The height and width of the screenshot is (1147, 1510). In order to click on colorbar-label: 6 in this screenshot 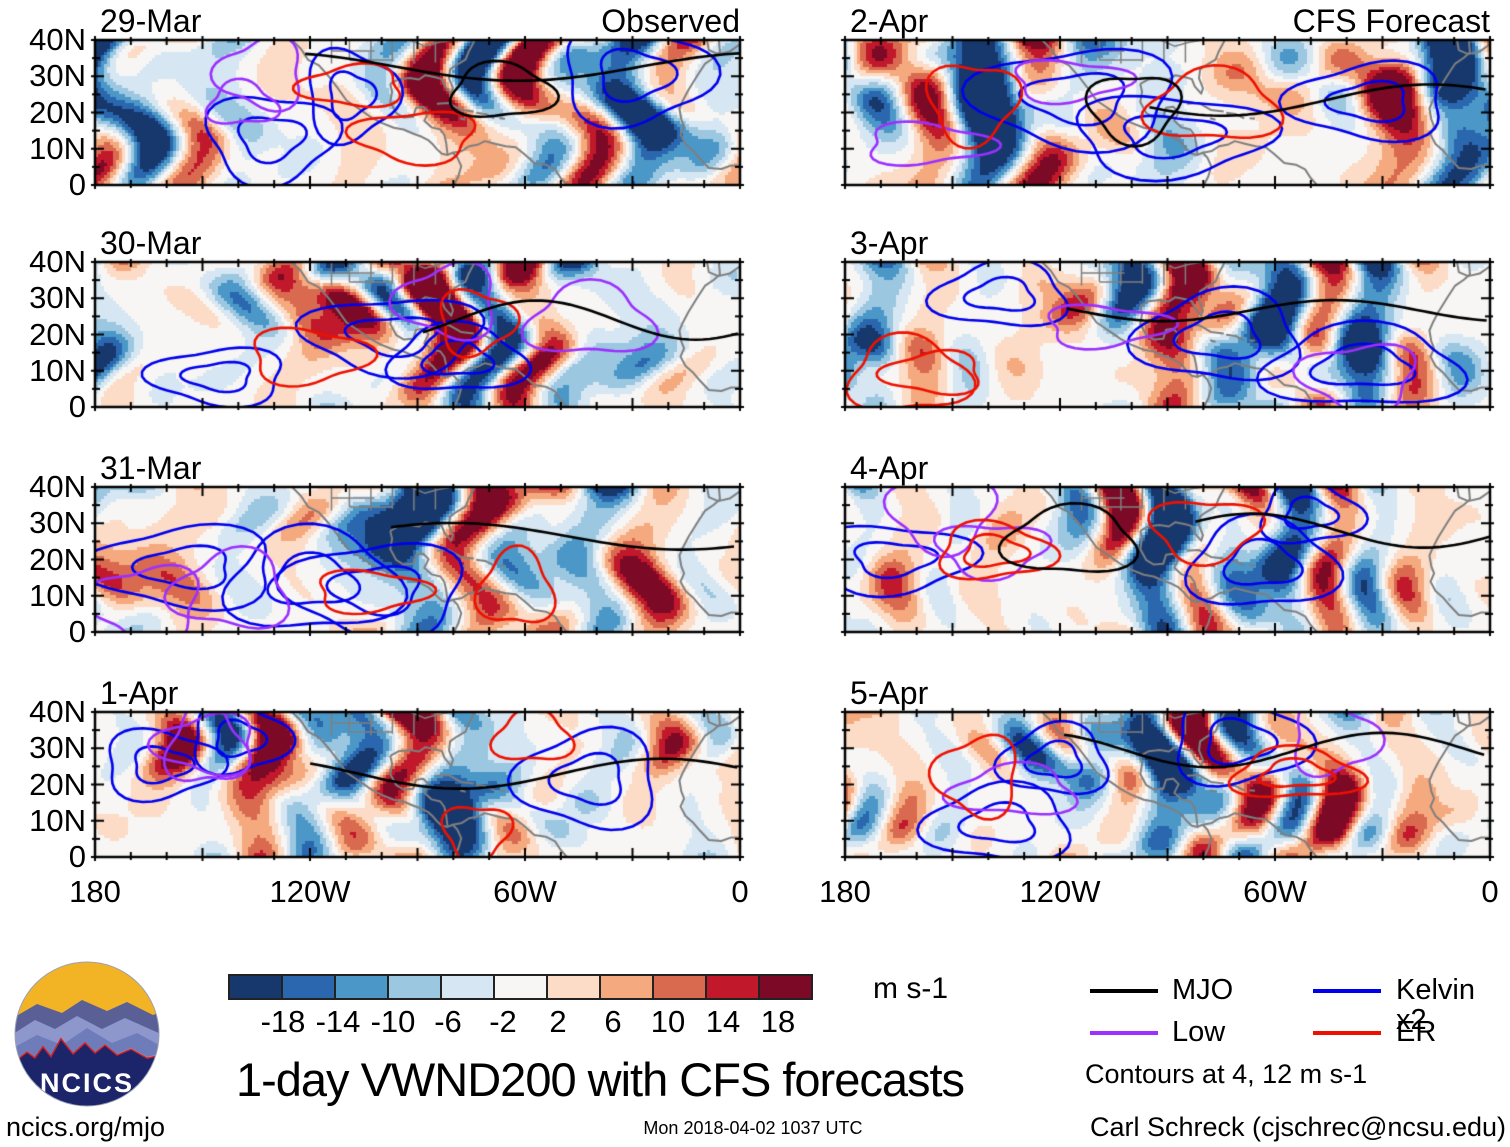, I will do `click(613, 1021)`.